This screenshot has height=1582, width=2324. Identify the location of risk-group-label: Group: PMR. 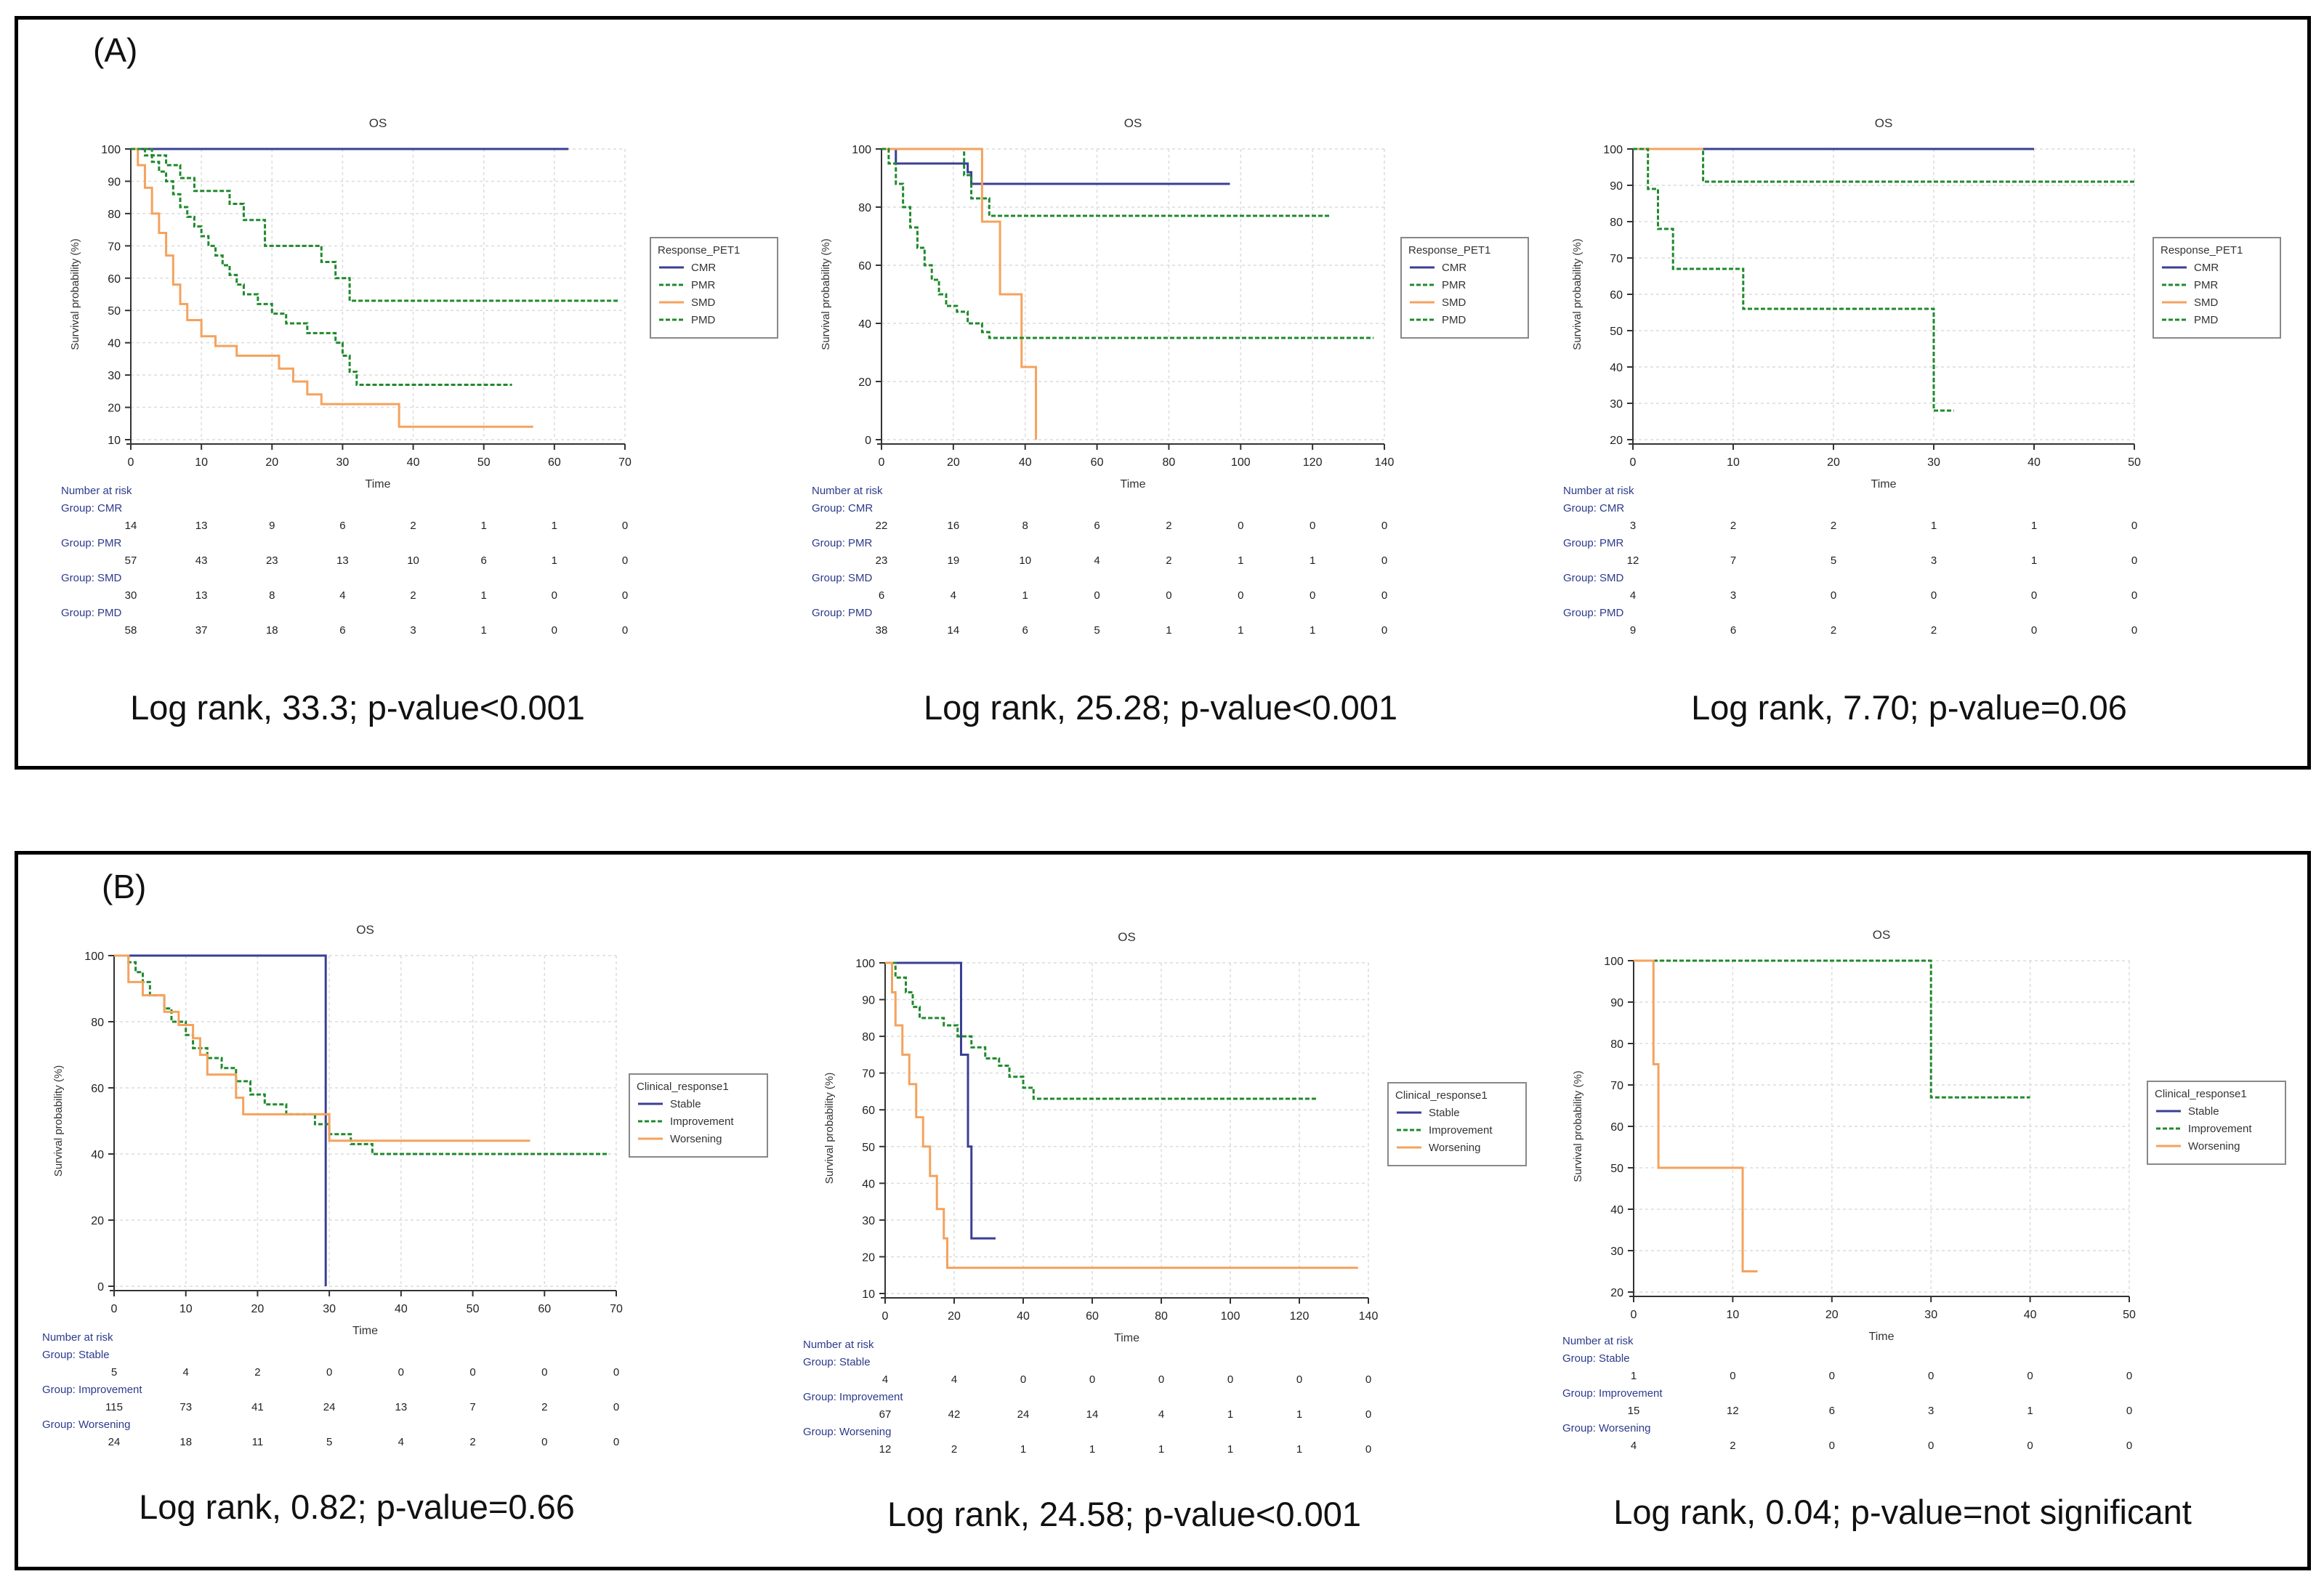
(91, 543).